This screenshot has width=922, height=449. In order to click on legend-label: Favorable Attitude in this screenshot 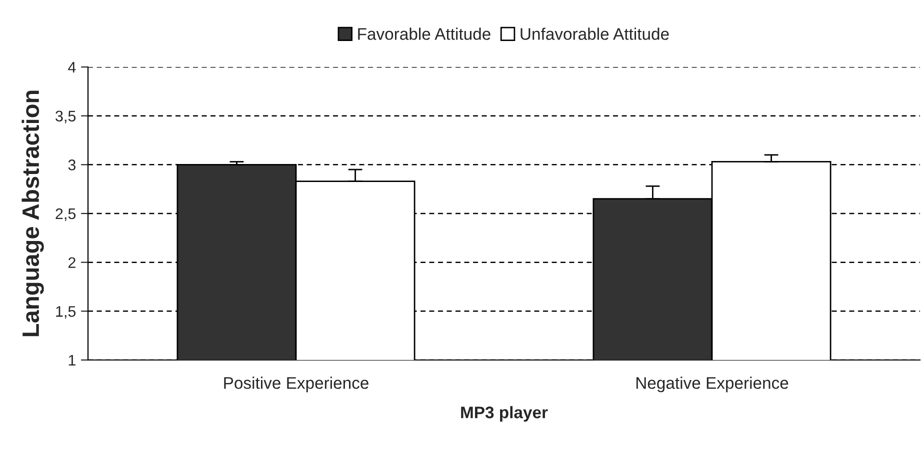, I will do `click(424, 34)`.